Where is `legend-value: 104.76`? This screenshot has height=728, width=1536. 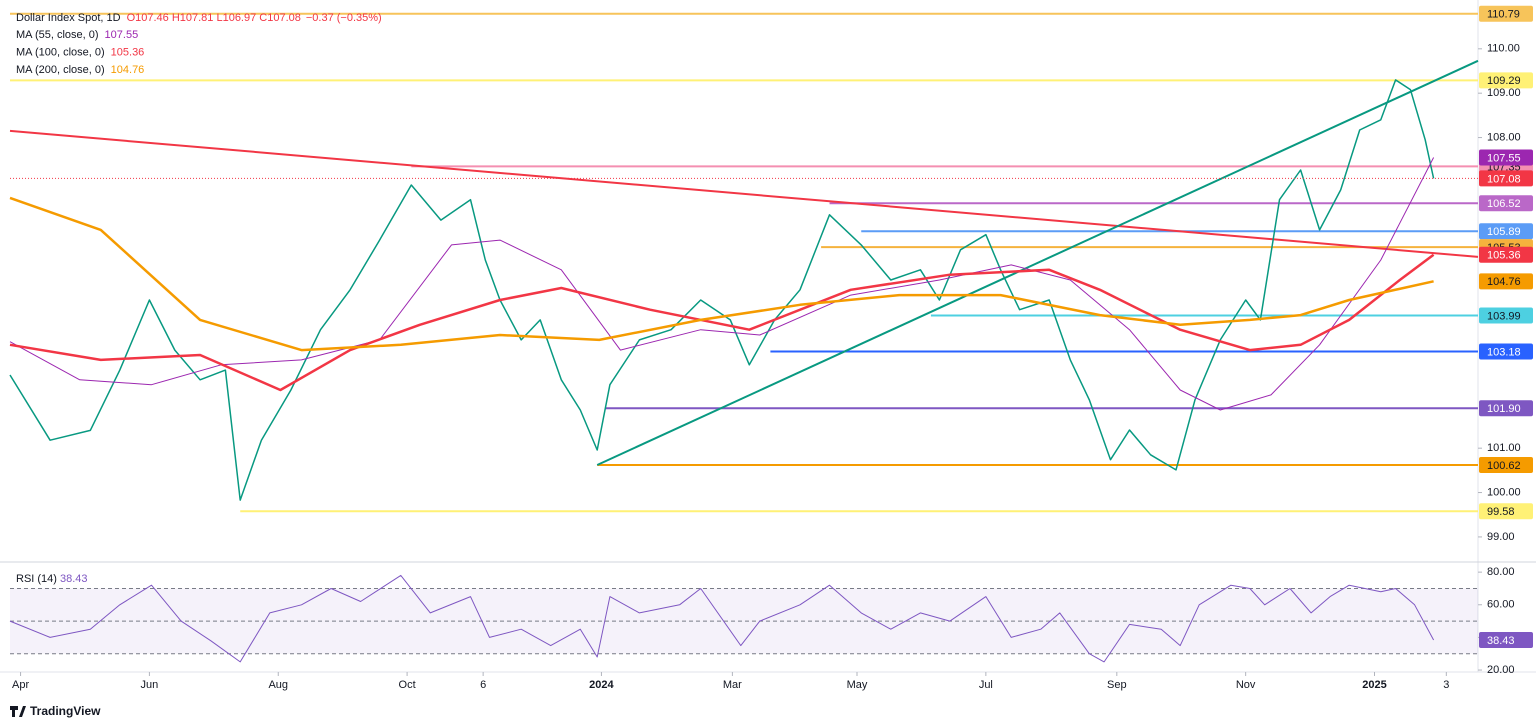 legend-value: 104.76 is located at coordinates (128, 70).